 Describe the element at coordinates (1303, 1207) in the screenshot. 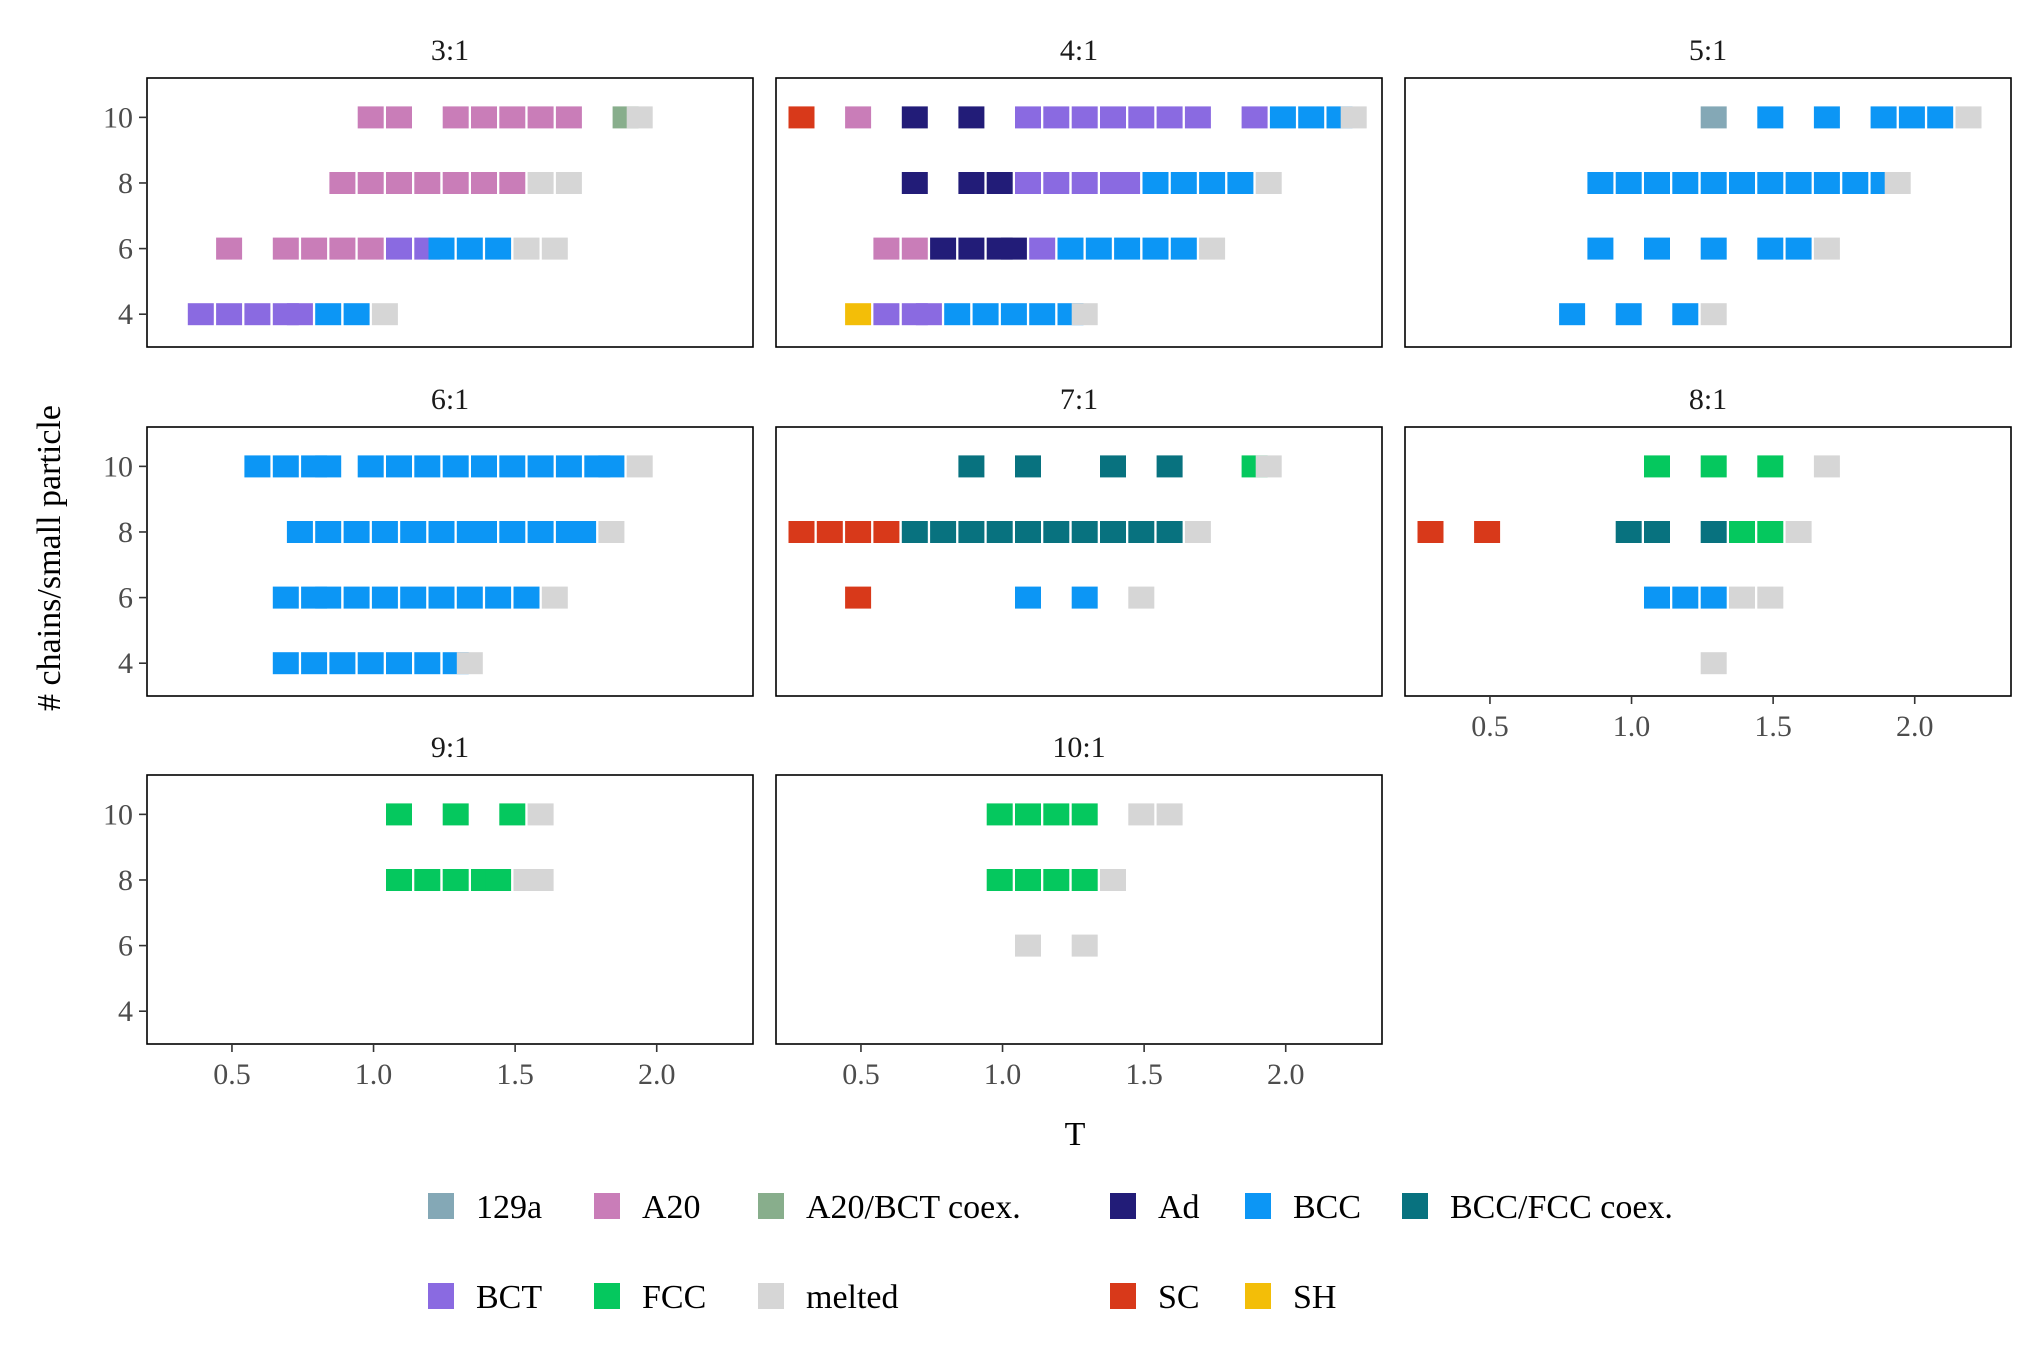

I see `legend-item-bcc: BCC` at that location.